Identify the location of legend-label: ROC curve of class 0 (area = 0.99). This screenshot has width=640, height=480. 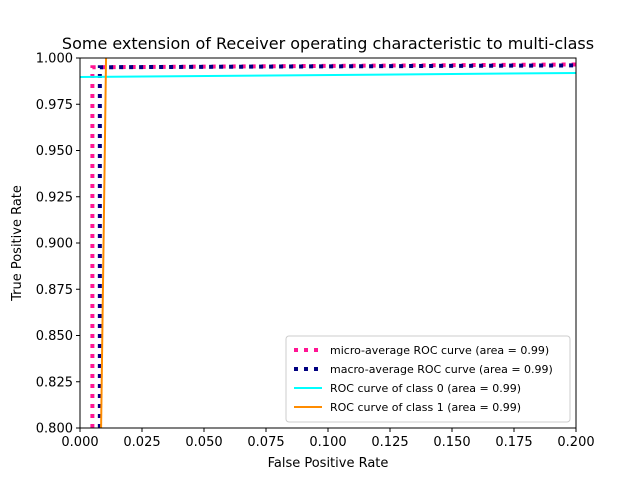
(425, 388).